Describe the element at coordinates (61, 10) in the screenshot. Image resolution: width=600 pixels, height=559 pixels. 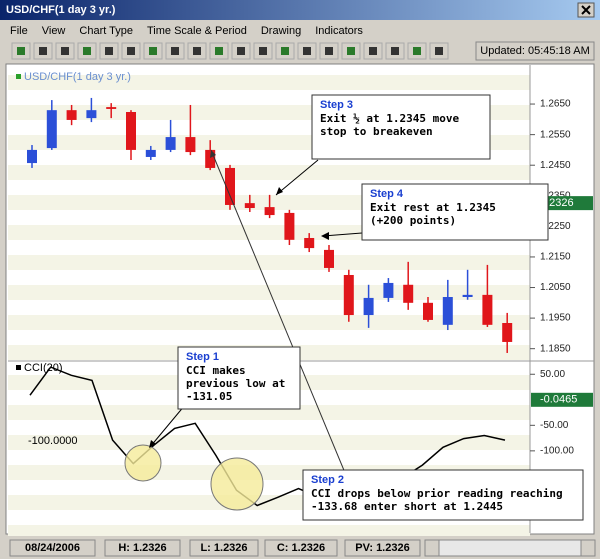
I see `window-title: USD/CHF(1 day 3 yr.)` at that location.